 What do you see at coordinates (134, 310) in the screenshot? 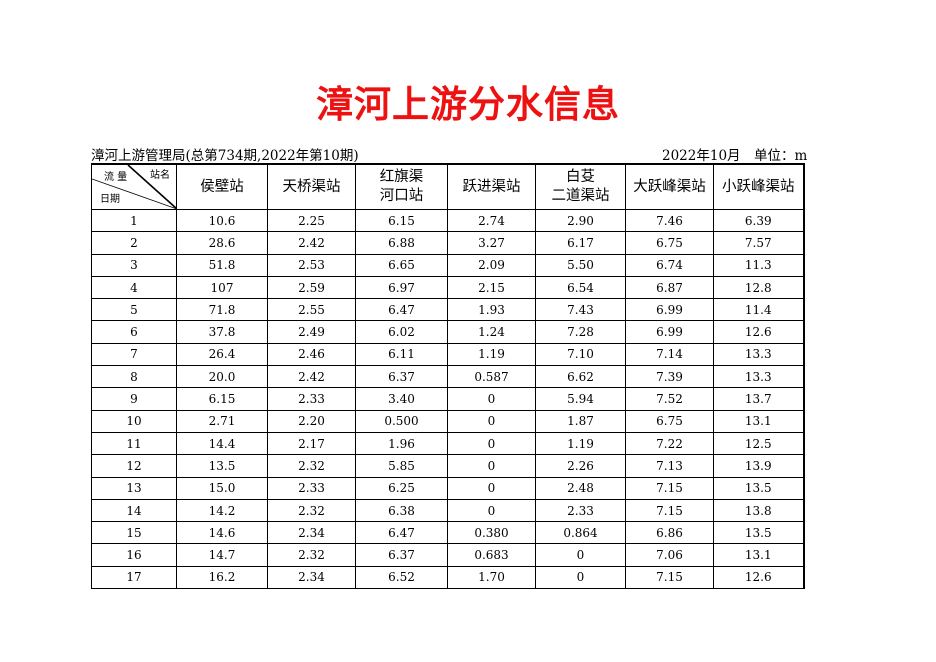
I see `date-cell: 5` at bounding box center [134, 310].